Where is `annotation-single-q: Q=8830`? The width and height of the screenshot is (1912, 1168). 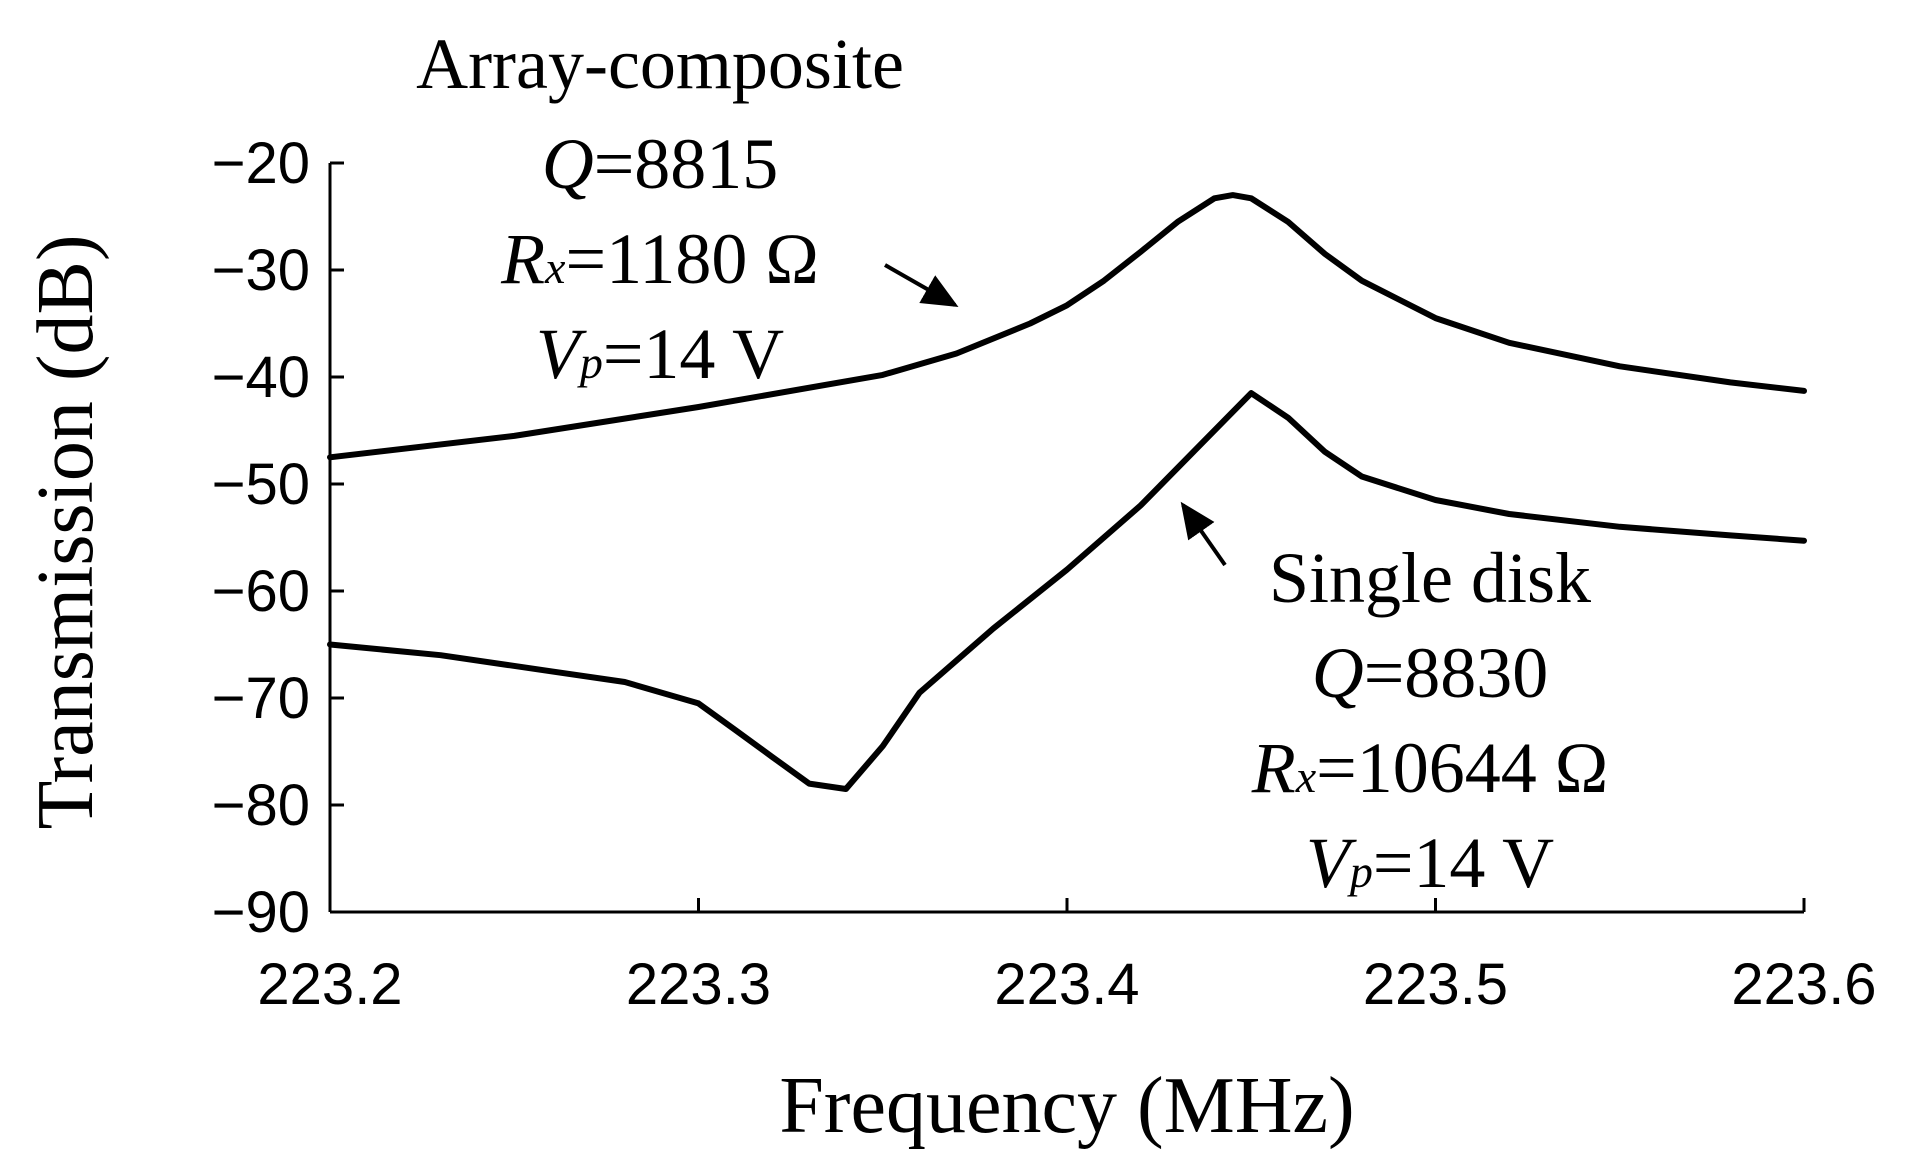 annotation-single-q: Q=8830 is located at coordinates (1430, 673).